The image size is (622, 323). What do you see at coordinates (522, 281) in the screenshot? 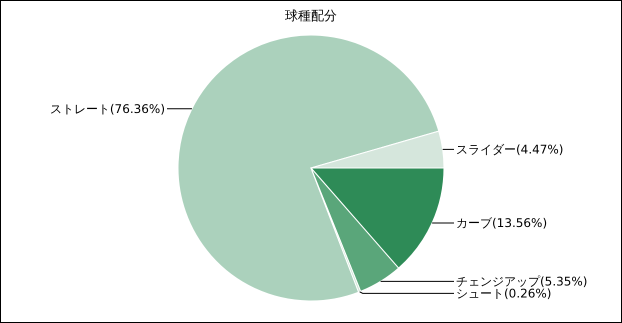
I see `slice-label: チェンジアップ(5.35%)` at bounding box center [522, 281].